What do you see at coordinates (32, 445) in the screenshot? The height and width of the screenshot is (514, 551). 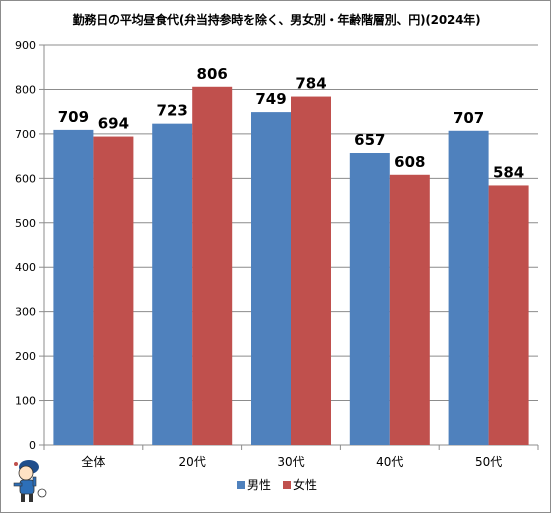 I see `y-tick-label: 0` at bounding box center [32, 445].